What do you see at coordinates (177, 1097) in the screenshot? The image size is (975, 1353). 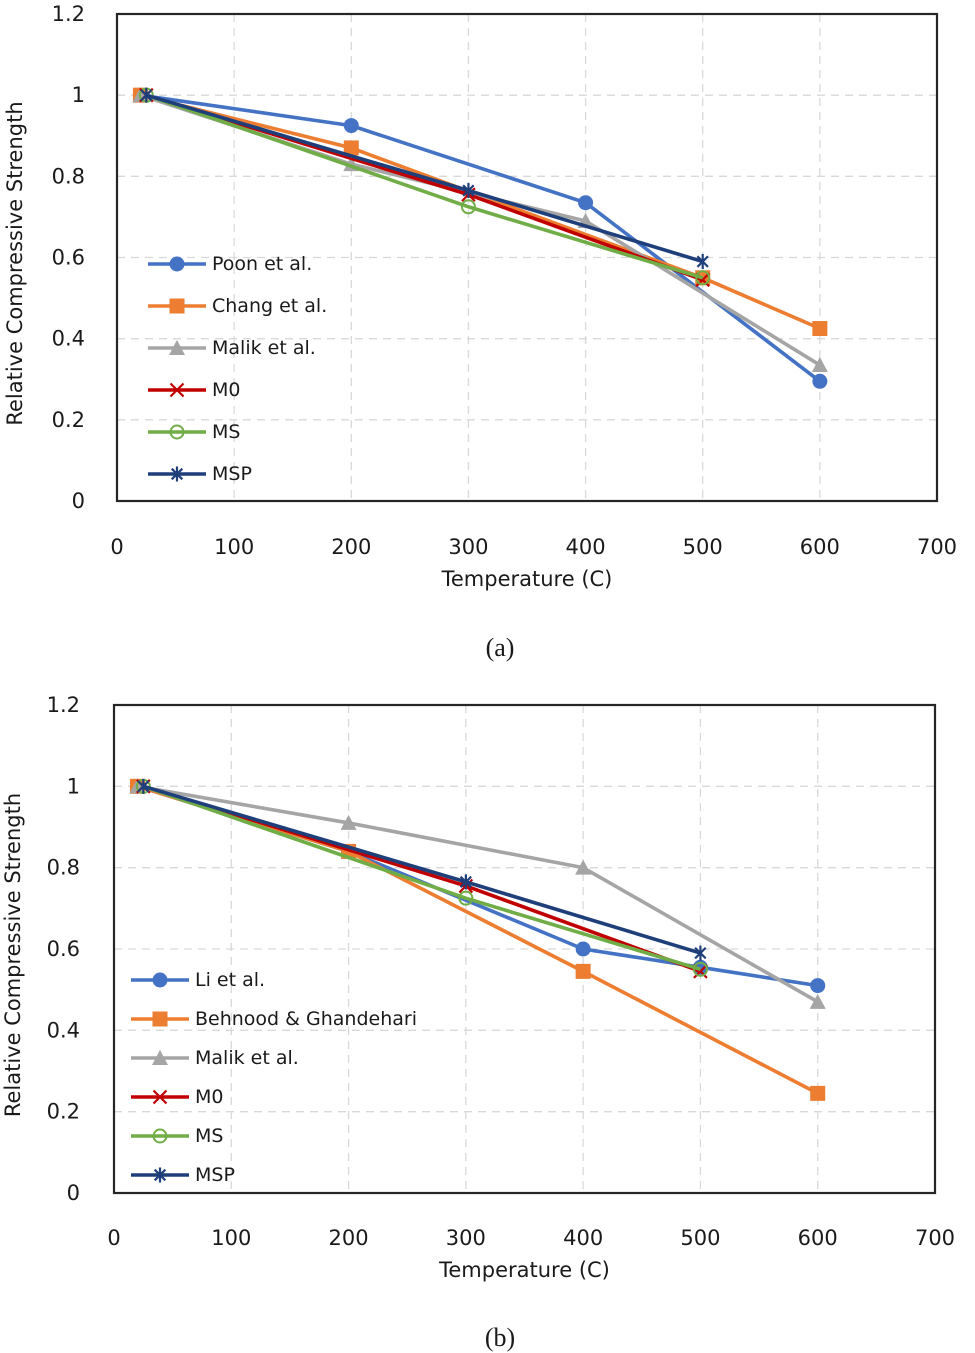 I see `legend-item: M0` at bounding box center [177, 1097].